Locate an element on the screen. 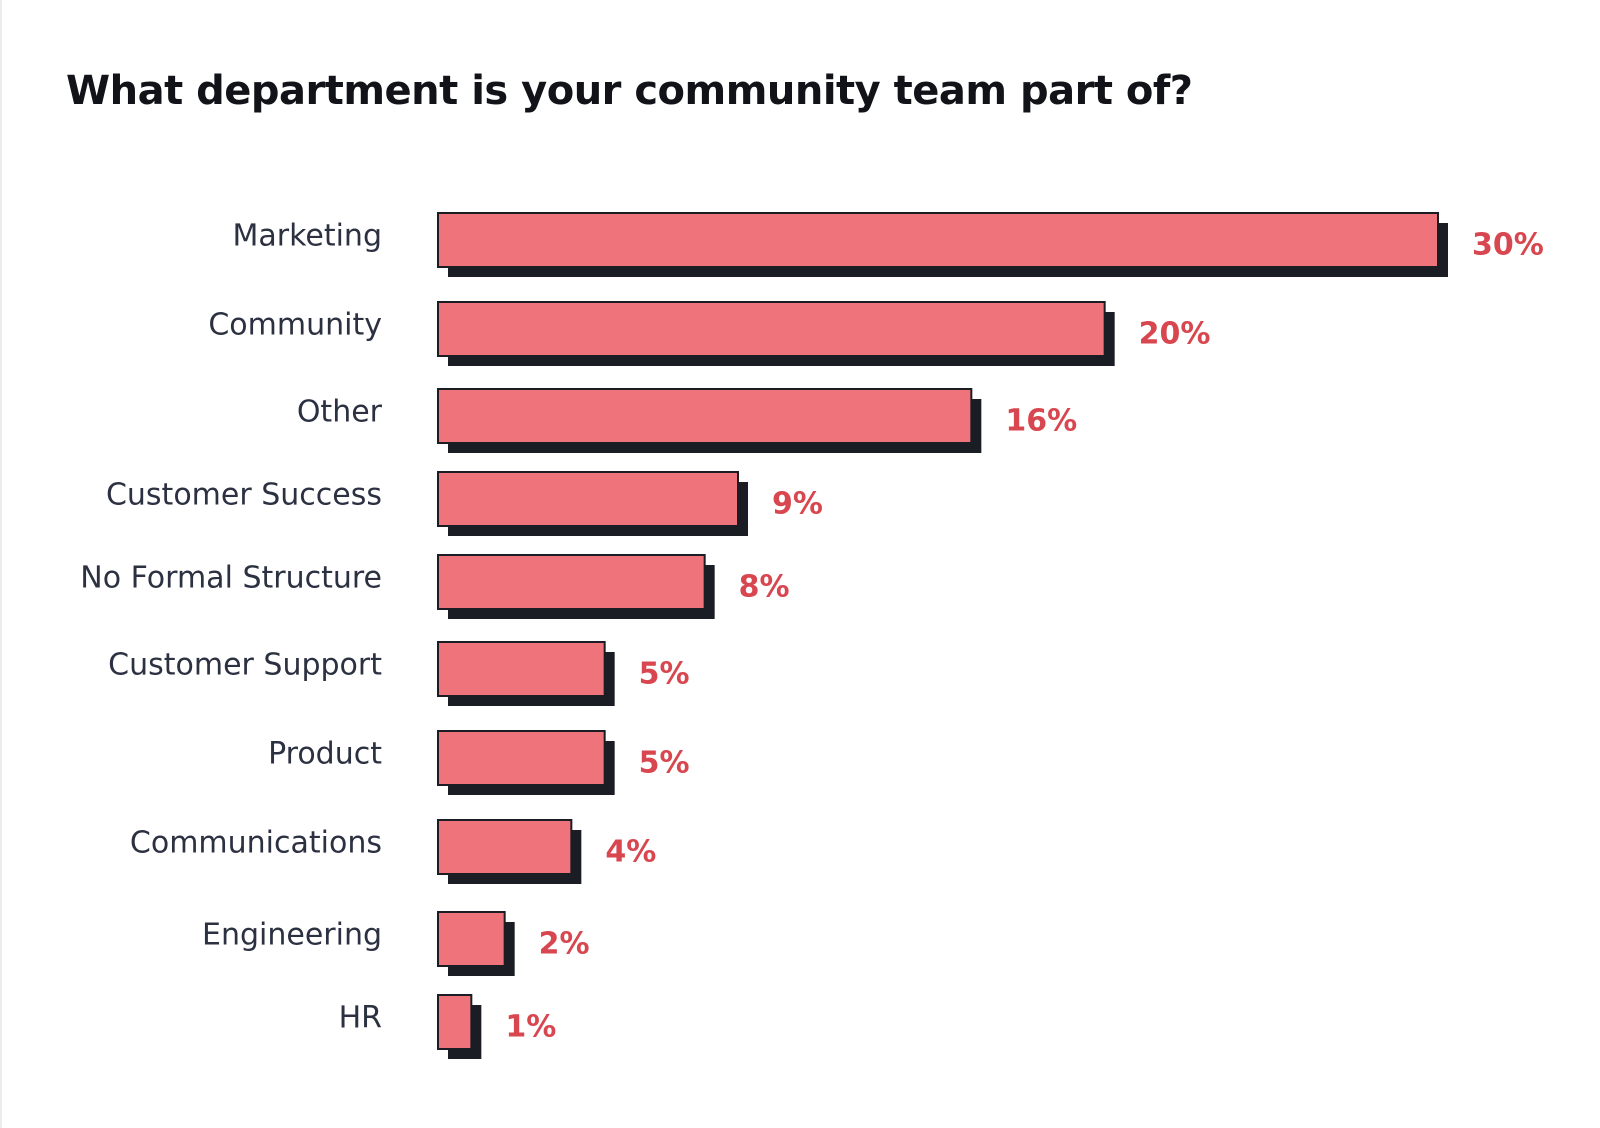 This screenshot has width=1600, height=1128. bar-group-no-formal-structure is located at coordinates (576, 586).